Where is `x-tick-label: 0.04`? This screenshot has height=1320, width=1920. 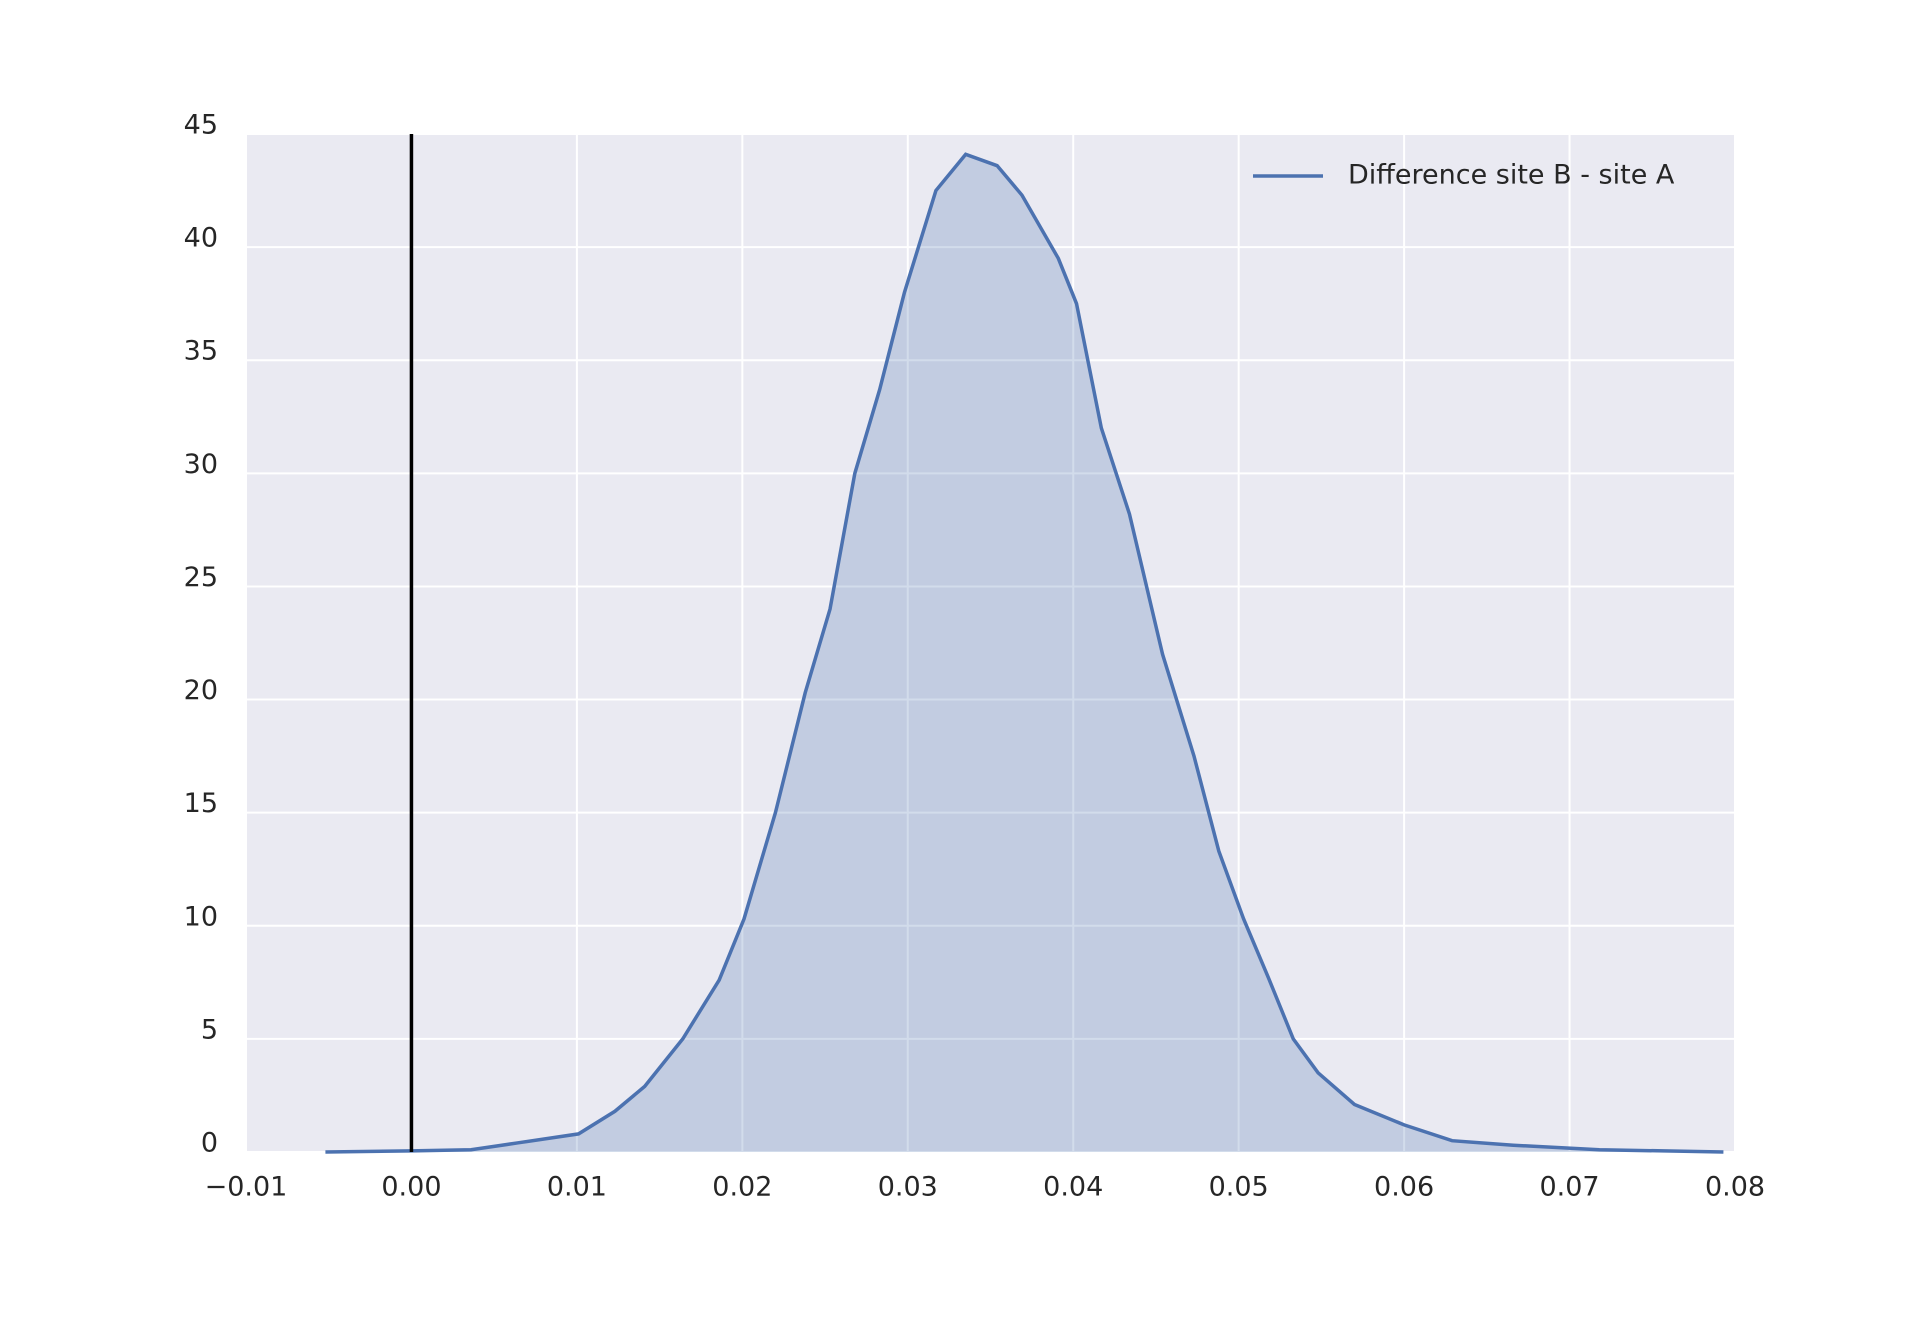 x-tick-label: 0.04 is located at coordinates (1073, 1187).